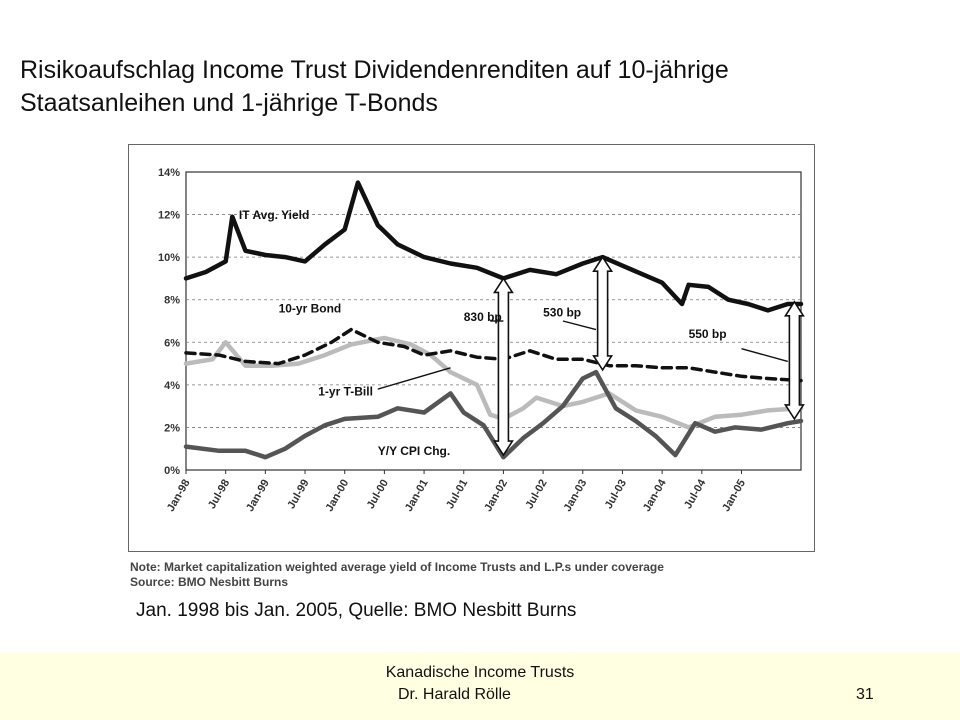 The width and height of the screenshot is (960, 720). Describe the element at coordinates (576, 496) in the screenshot. I see `x-tick-label: Jan-03` at that location.